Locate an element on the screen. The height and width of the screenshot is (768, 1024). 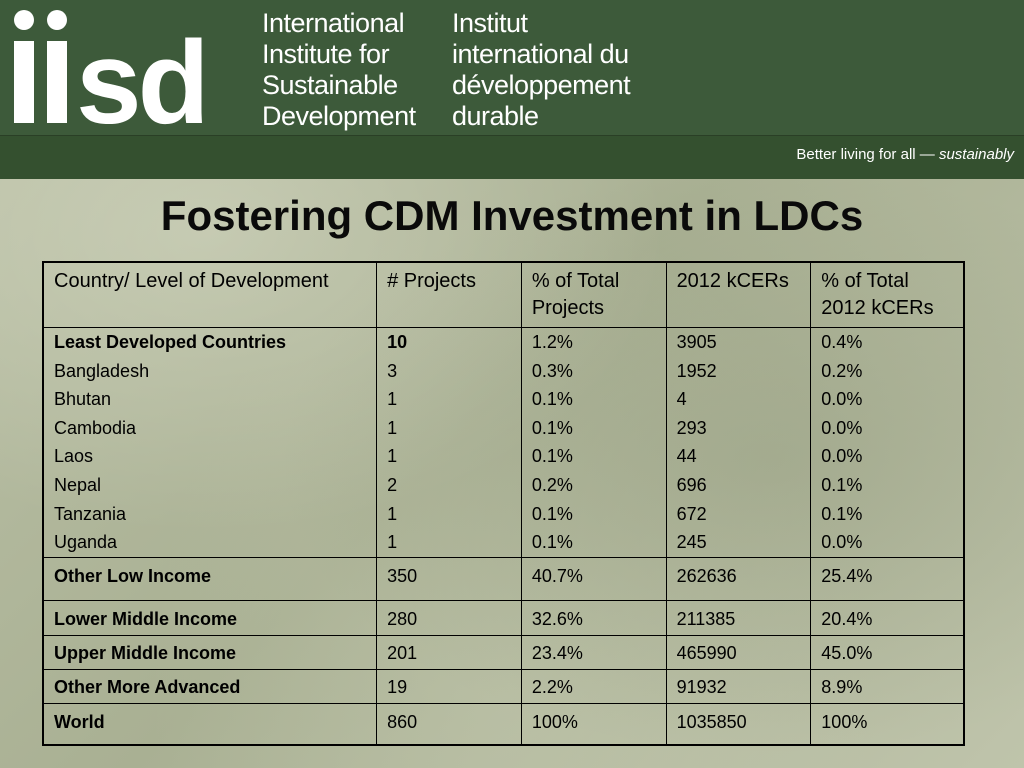
org-name-fr-line: international du is located at coordinates (540, 54).